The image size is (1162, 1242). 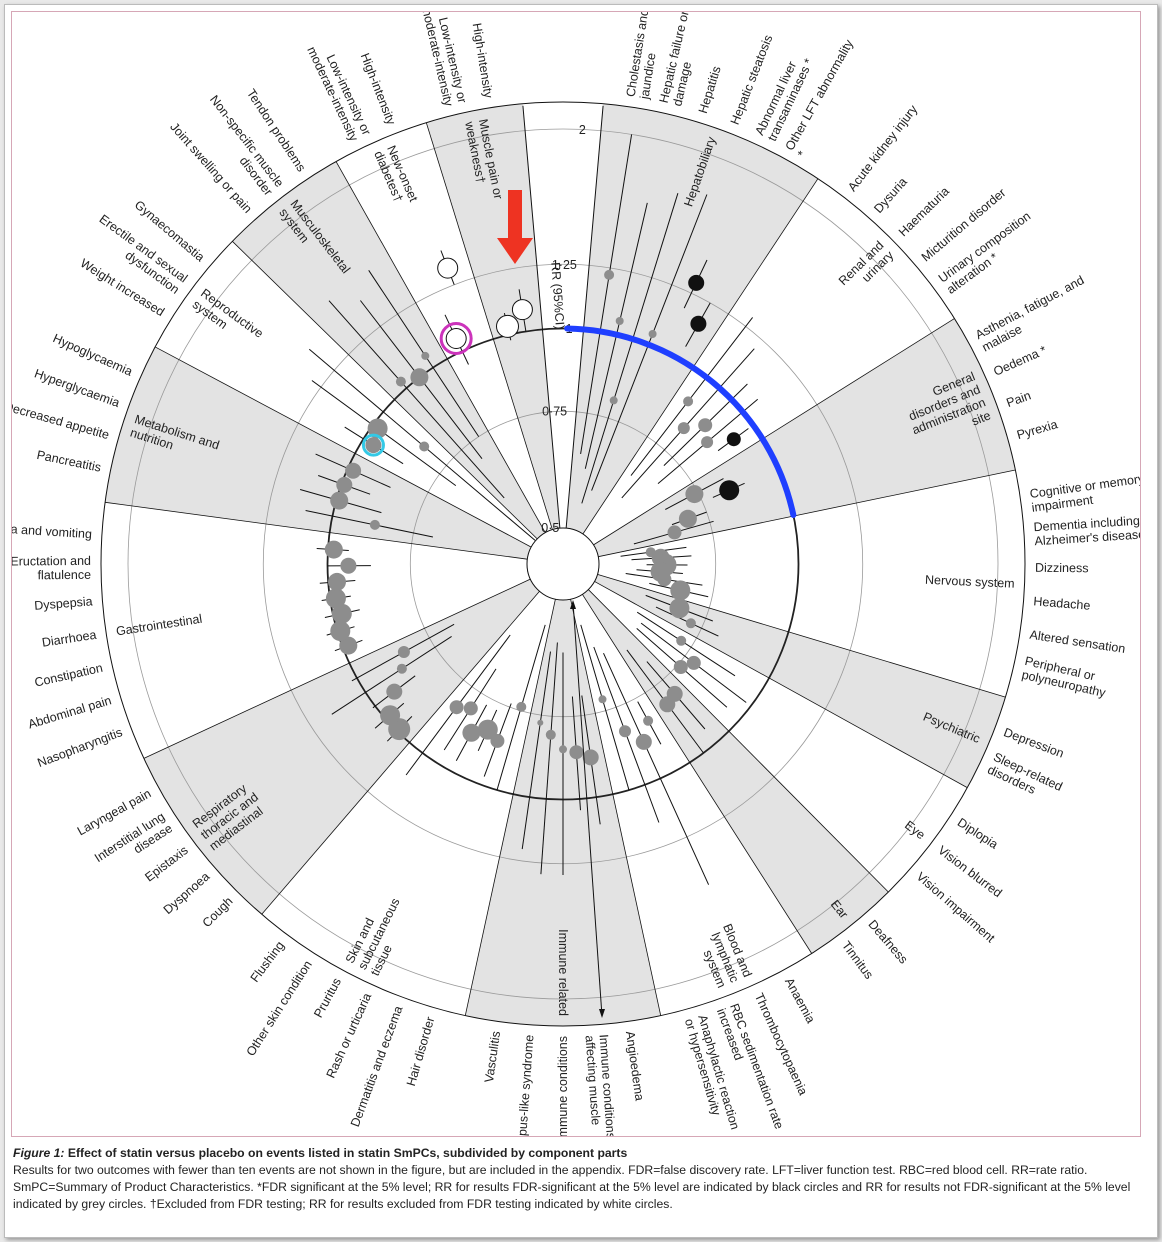 I want to click on outcome-label-asthenia-fatigue-and-malaise: Asthenia, fatigue, andmalaise, so click(x=1033, y=314).